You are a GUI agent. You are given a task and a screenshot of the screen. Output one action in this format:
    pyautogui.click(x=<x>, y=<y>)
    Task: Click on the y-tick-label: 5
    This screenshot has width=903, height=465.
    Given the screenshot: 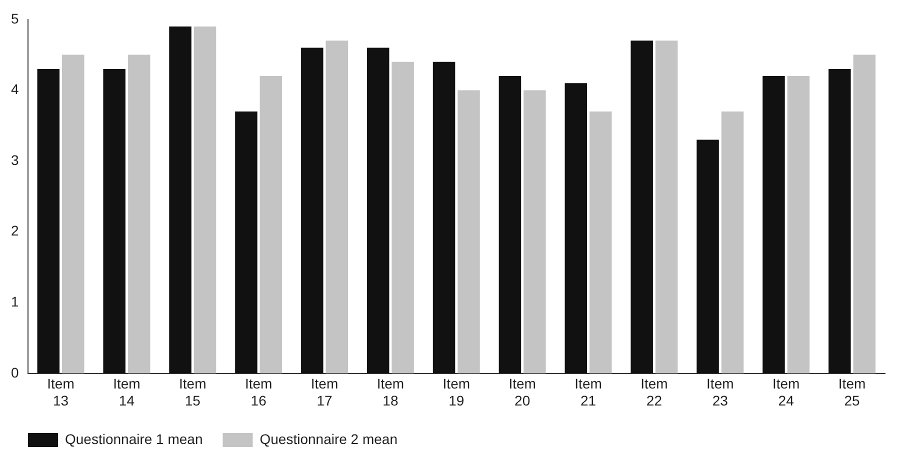 What is the action you would take?
    pyautogui.click(x=14, y=18)
    